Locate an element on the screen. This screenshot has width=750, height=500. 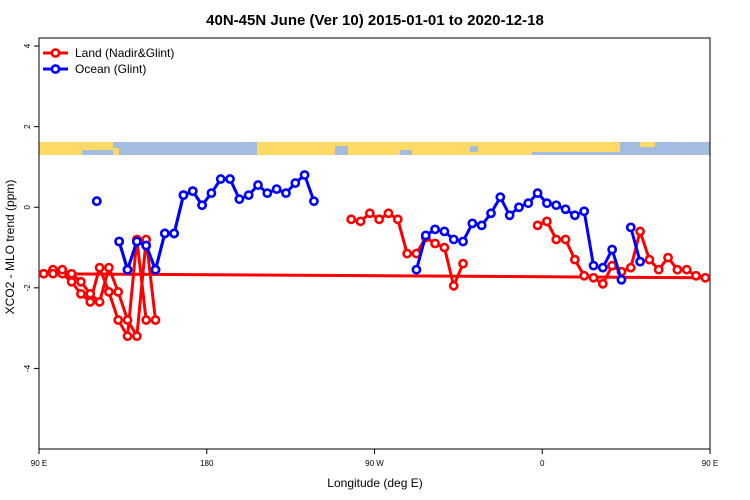
y-tick-label: 2 is located at coordinates (27, 126).